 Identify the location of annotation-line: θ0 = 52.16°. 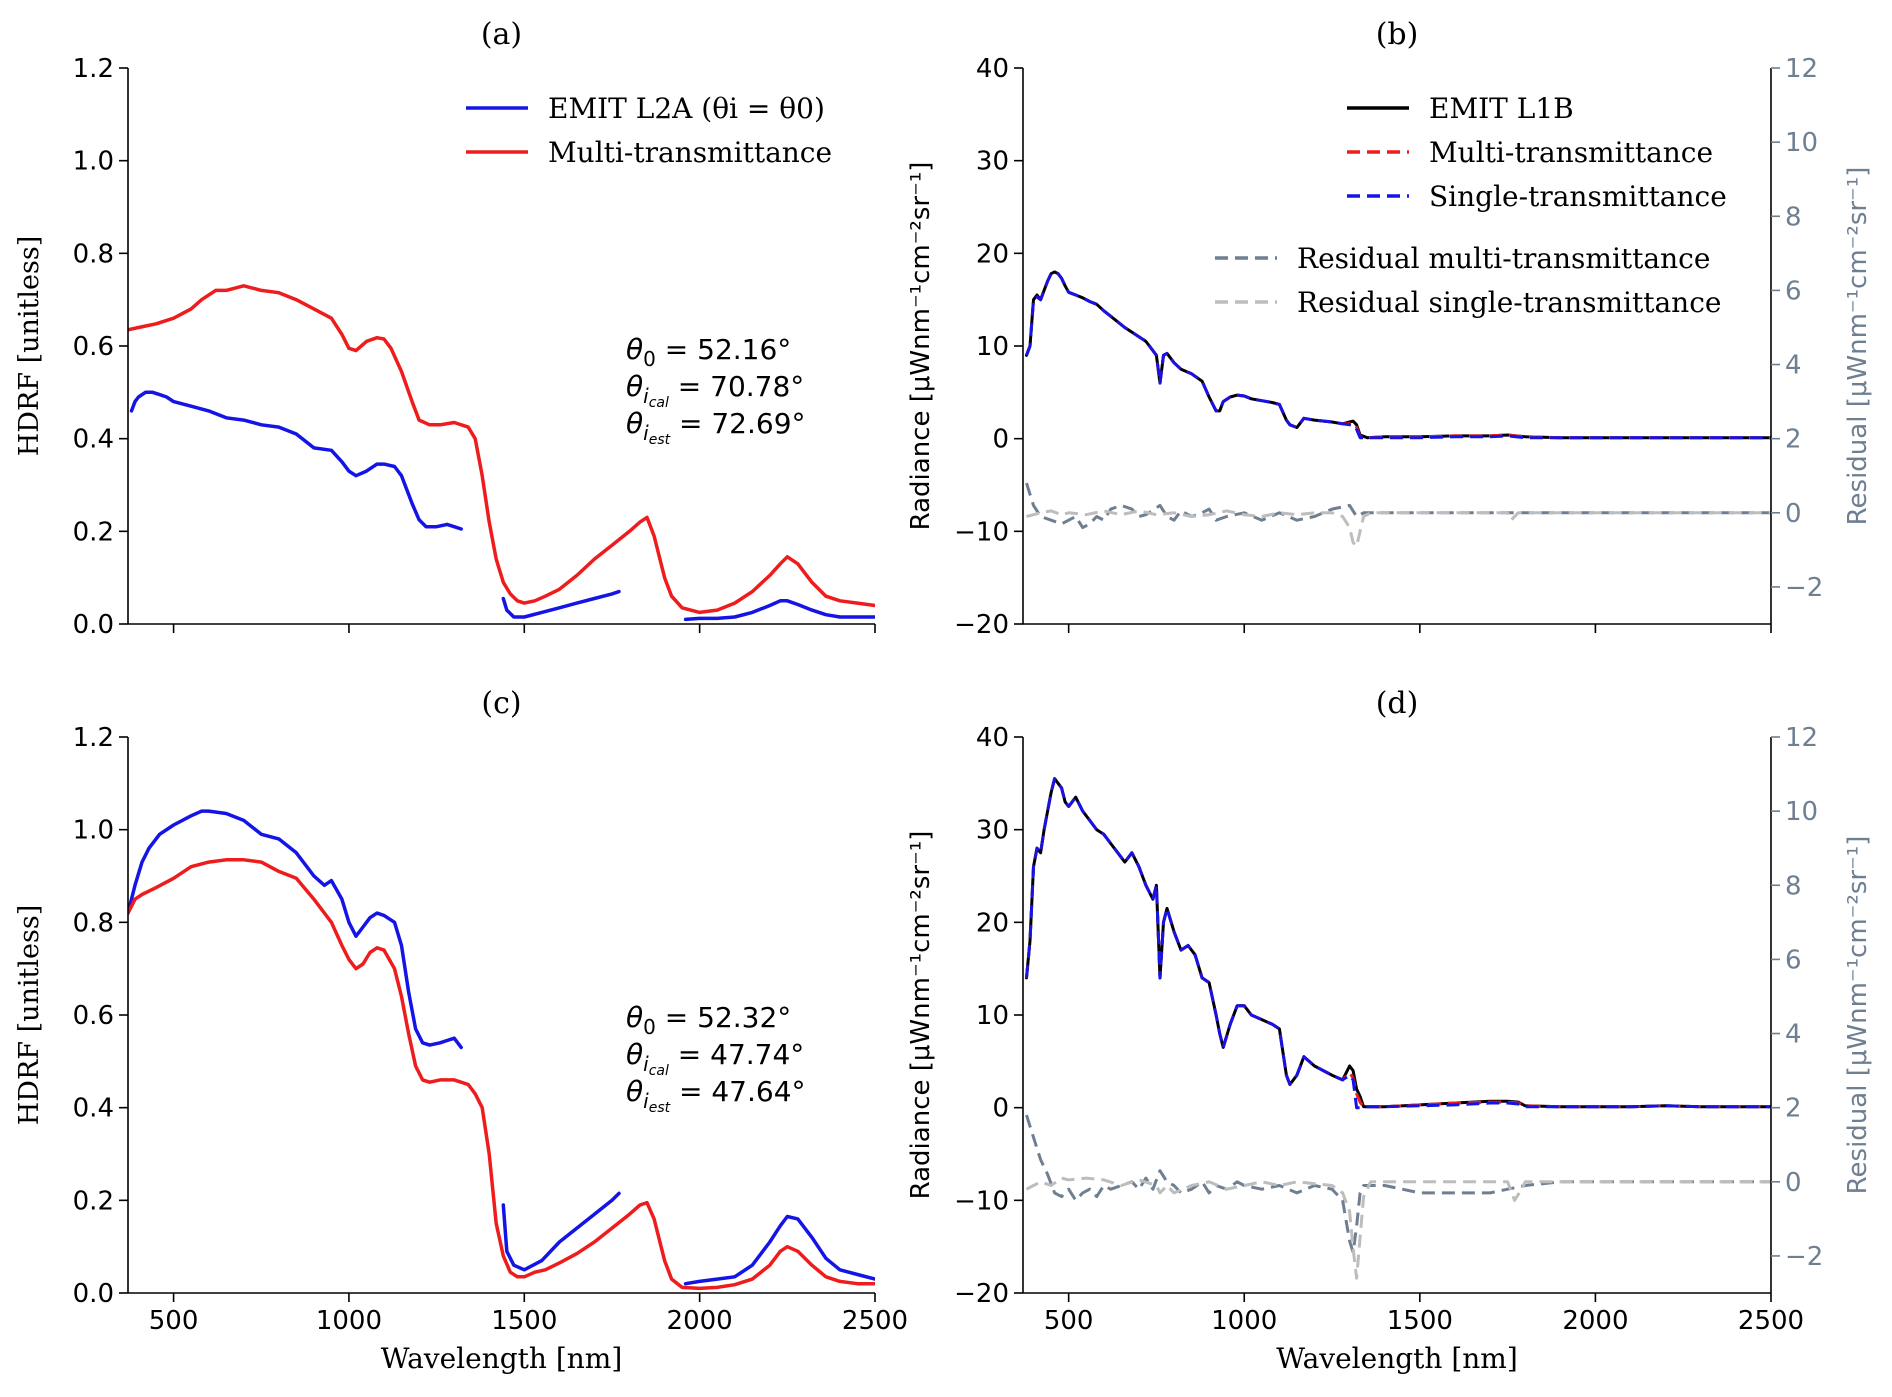
(708, 352).